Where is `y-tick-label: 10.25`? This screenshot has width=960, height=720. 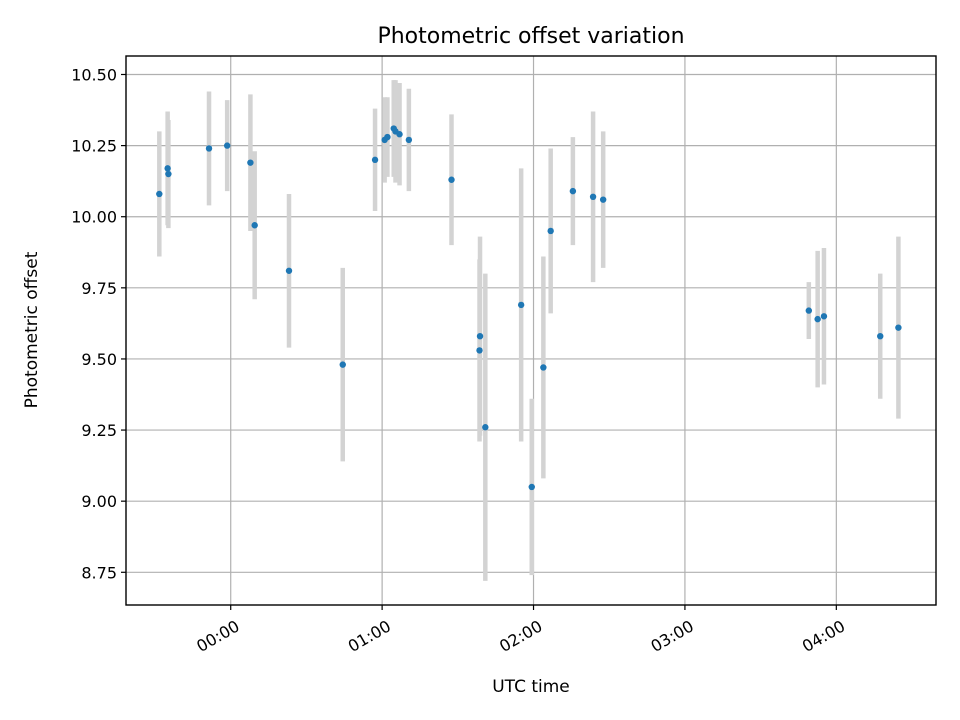 y-tick-label: 10.25 is located at coordinates (94, 146).